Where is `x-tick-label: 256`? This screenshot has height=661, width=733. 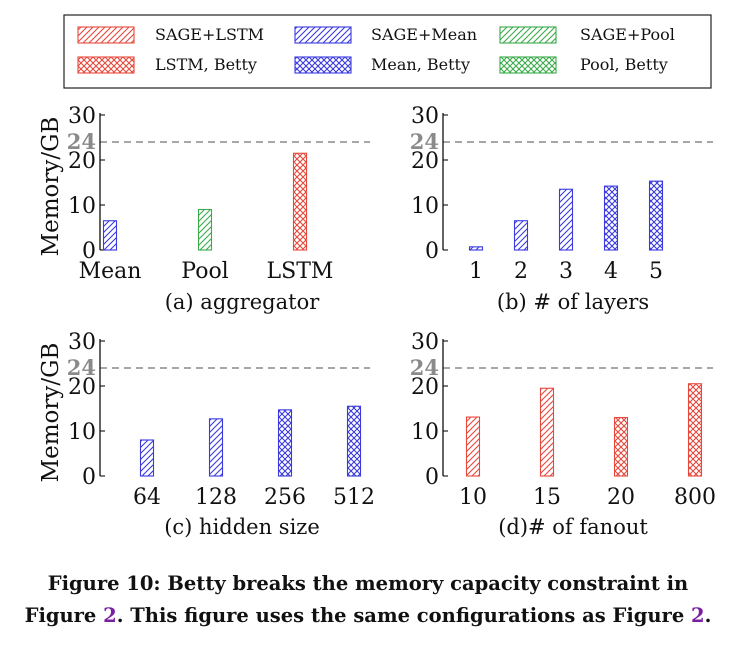 x-tick-label: 256 is located at coordinates (285, 497).